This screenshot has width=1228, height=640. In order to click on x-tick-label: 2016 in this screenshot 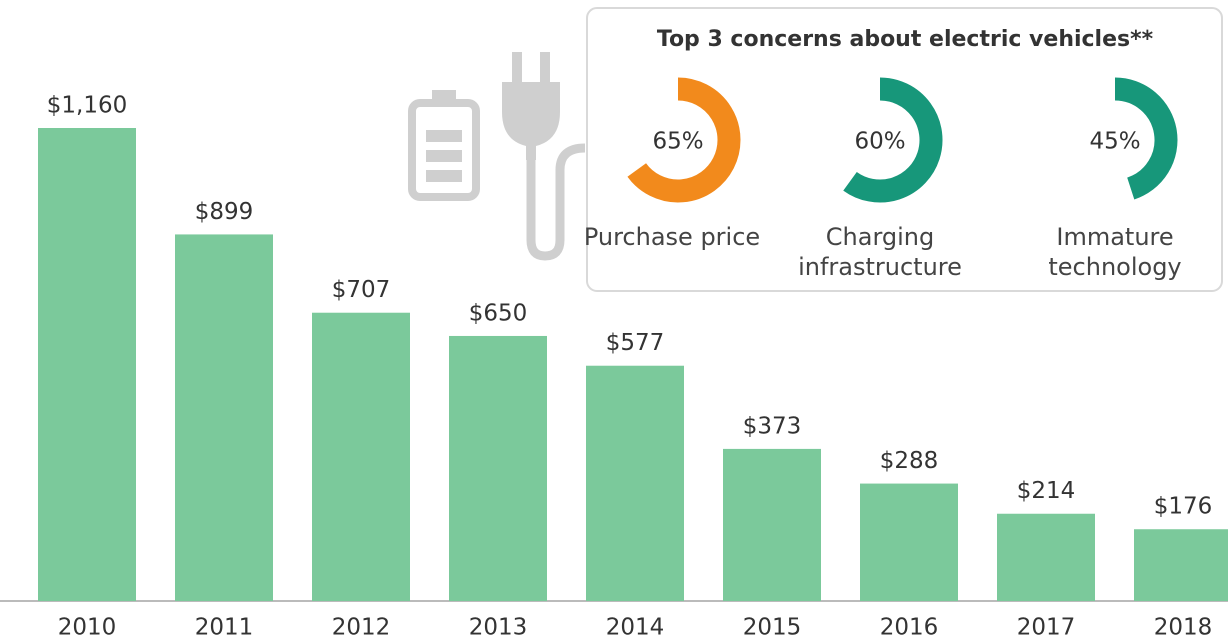, I will do `click(909, 627)`.